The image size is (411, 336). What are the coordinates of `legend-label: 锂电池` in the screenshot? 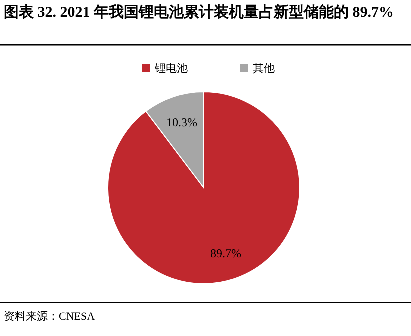 It's located at (171, 68).